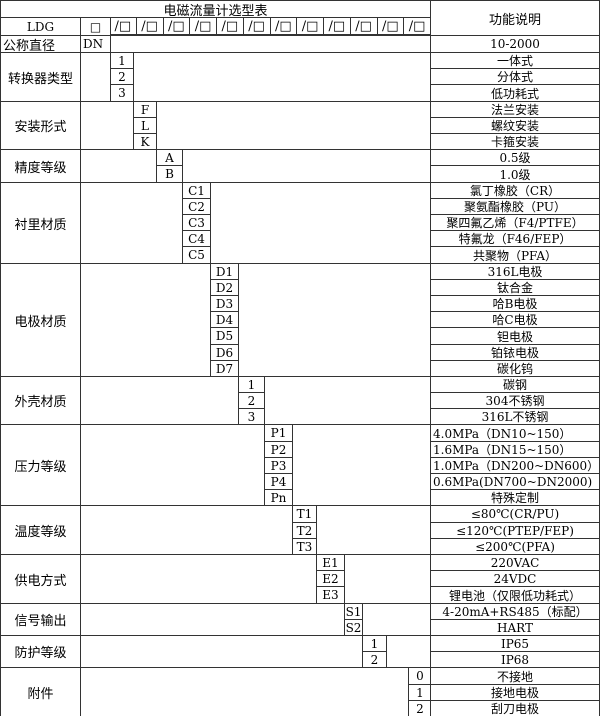 This screenshot has height=716, width=600. Describe the element at coordinates (40, 44) in the screenshot. I see `nominal-label: 公称直径` at that location.